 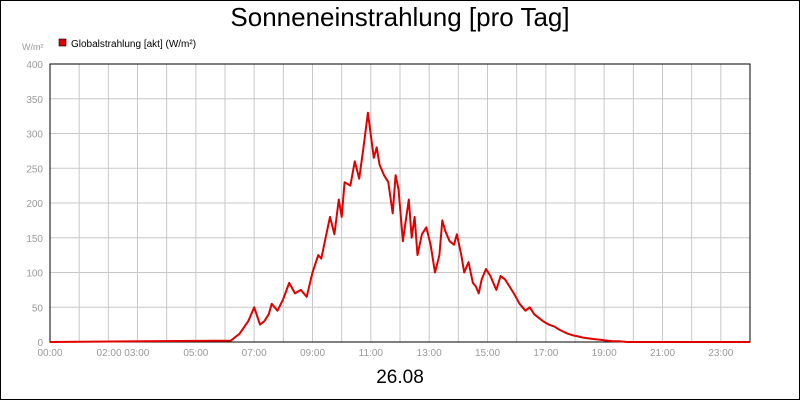 I want to click on y-tick-label: 400, so click(x=34, y=65).